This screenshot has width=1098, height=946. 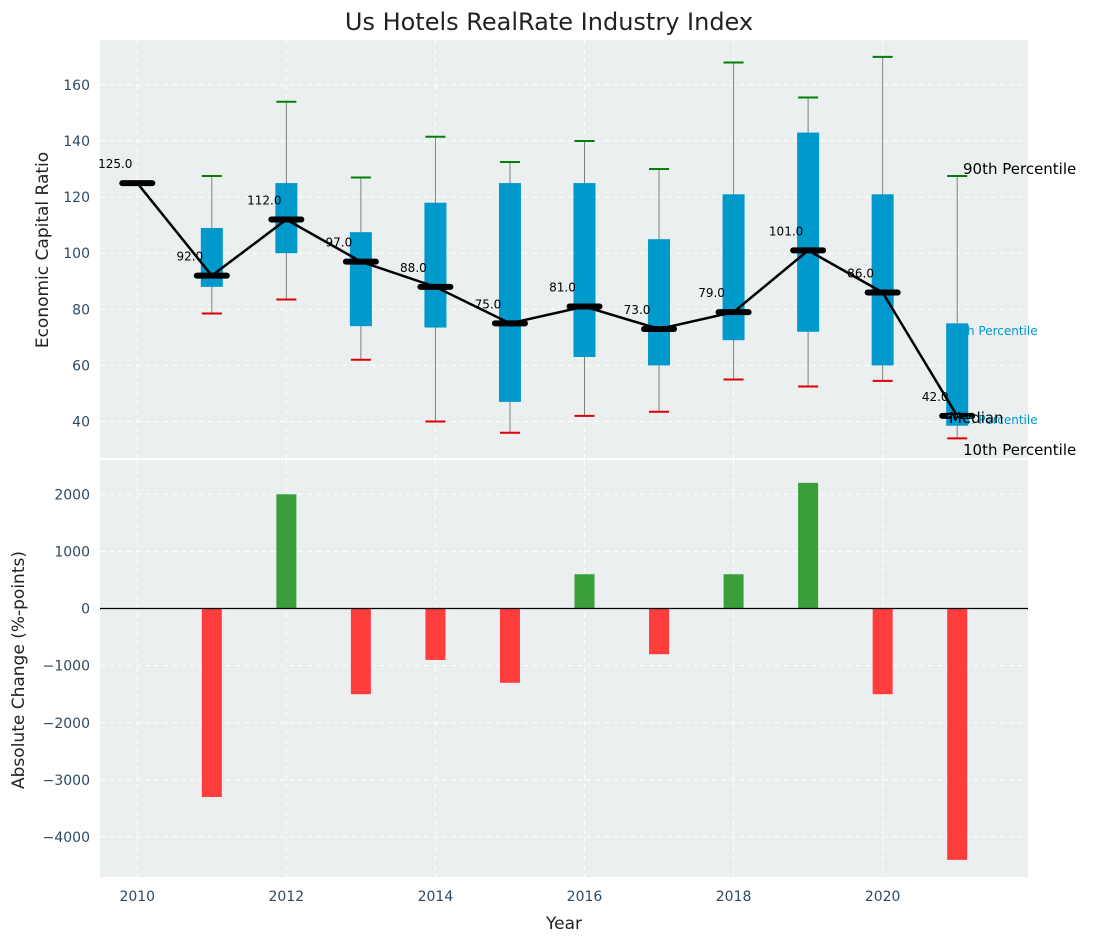 I want to click on top-y-tick-label: 160, so click(x=76, y=86).